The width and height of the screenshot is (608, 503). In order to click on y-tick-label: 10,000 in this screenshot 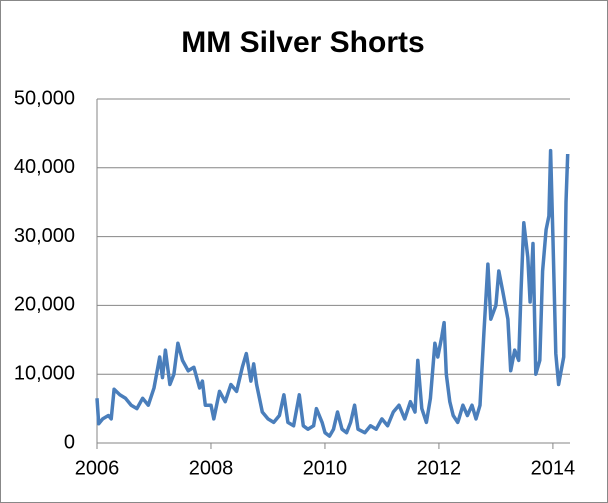, I will do `click(44, 373)`.